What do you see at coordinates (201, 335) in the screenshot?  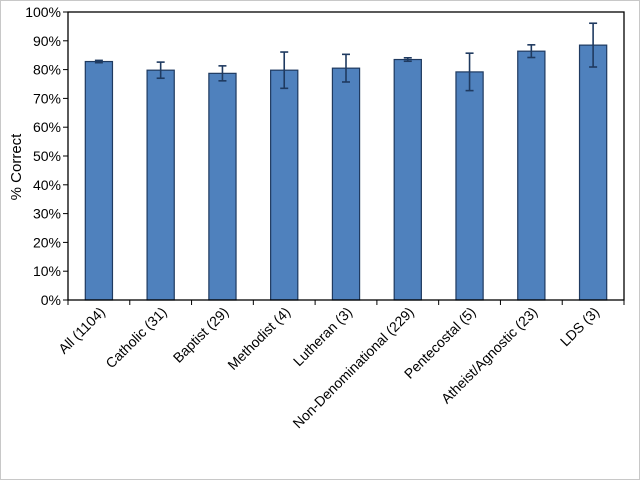 I see `x-tick-label: Baptist (29)` at bounding box center [201, 335].